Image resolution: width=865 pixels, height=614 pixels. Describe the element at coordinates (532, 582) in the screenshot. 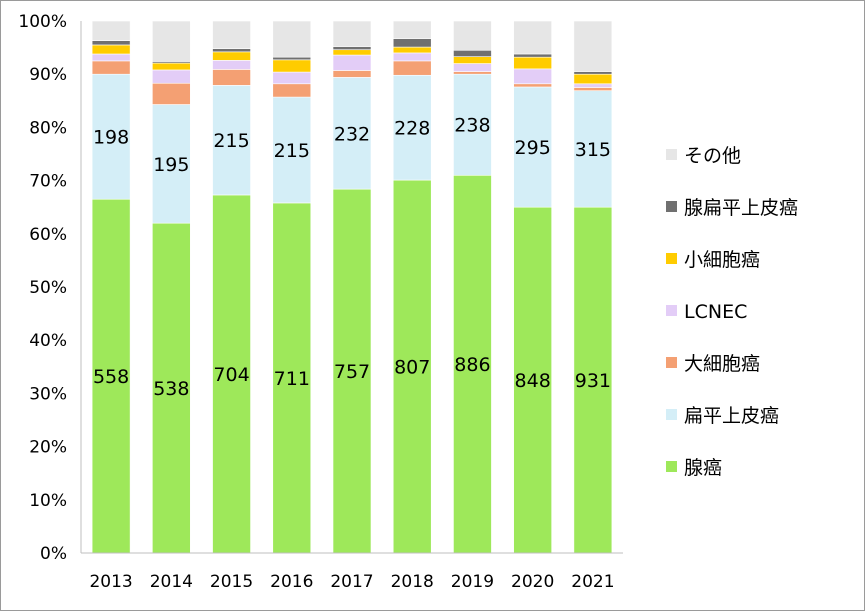

I see `x-tick-label: 2020` at that location.